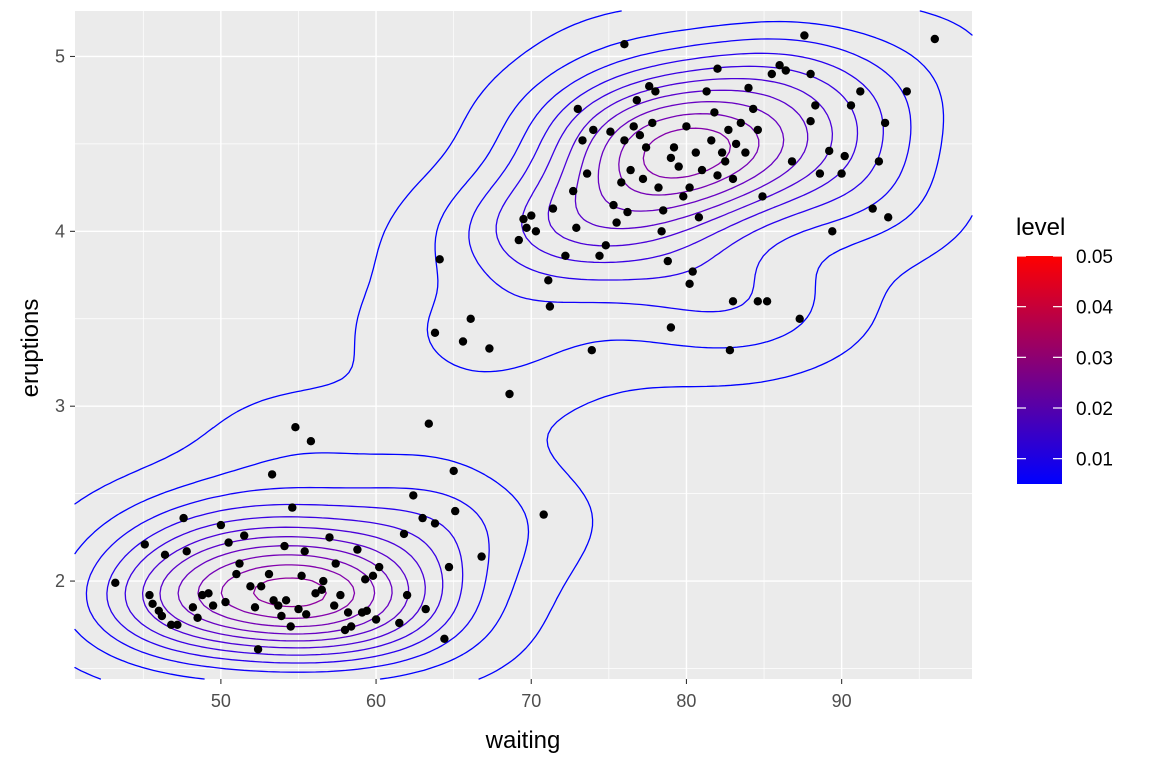 This screenshot has height=768, width=1152. I want to click on x-axis: 50 60 70 80 90, so click(531, 695).